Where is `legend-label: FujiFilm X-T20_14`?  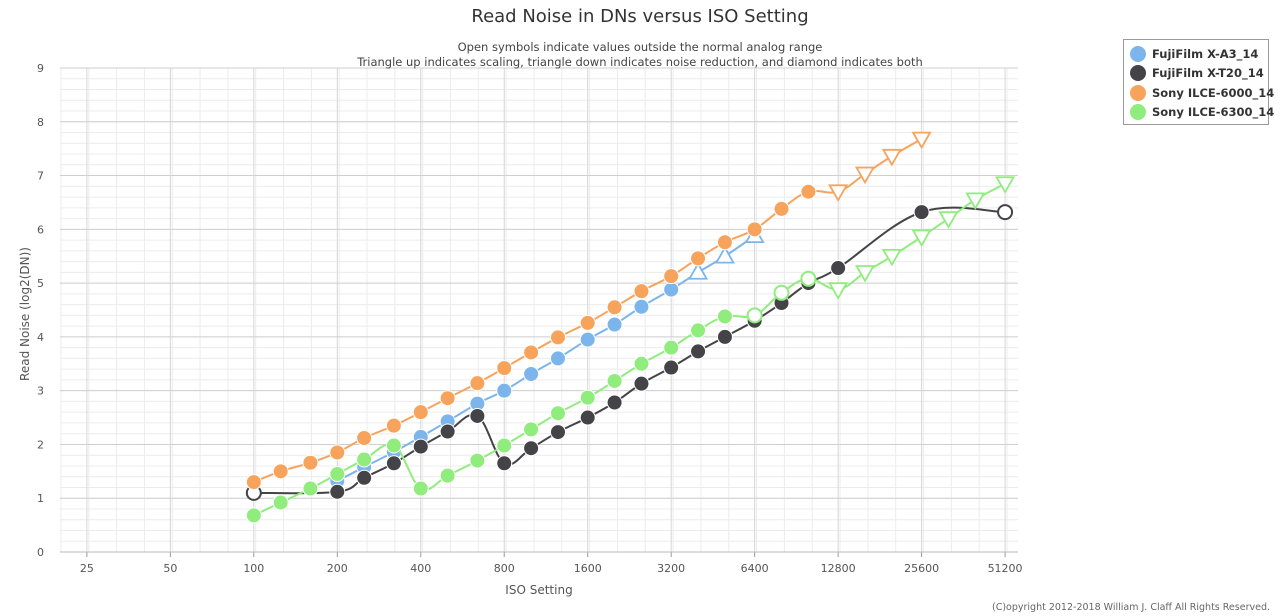
legend-label: FujiFilm X-T20_14 is located at coordinates (1208, 73).